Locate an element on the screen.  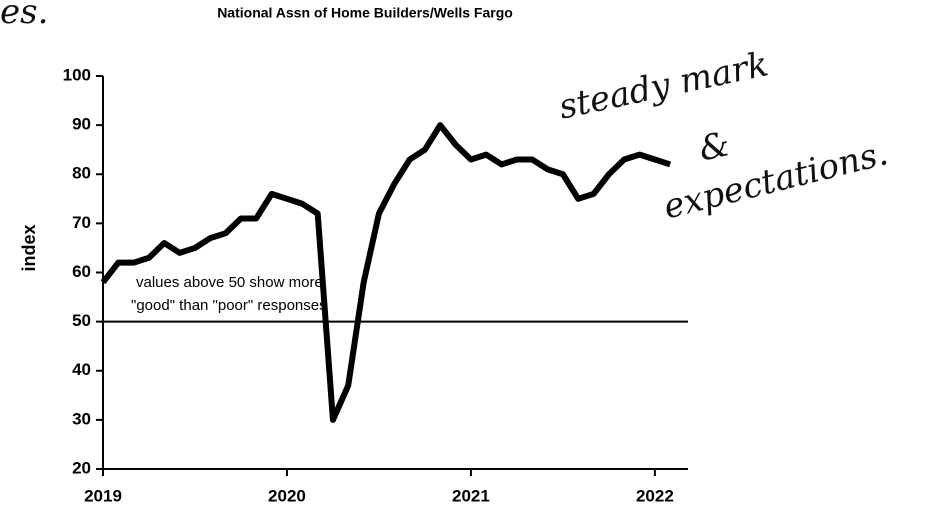
x-tick-label: 2022 is located at coordinates (655, 495).